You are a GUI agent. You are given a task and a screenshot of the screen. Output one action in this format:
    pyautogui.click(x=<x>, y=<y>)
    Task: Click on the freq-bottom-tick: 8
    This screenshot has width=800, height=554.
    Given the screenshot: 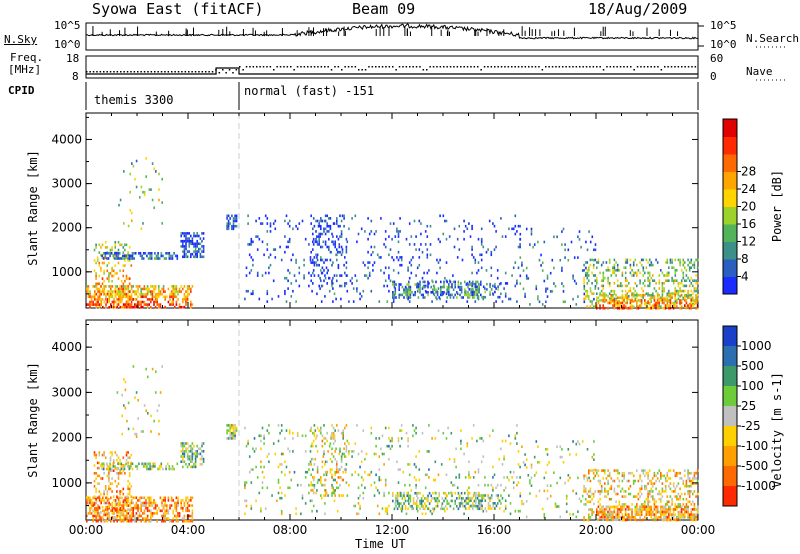 What is the action you would take?
    pyautogui.click(x=75, y=76)
    